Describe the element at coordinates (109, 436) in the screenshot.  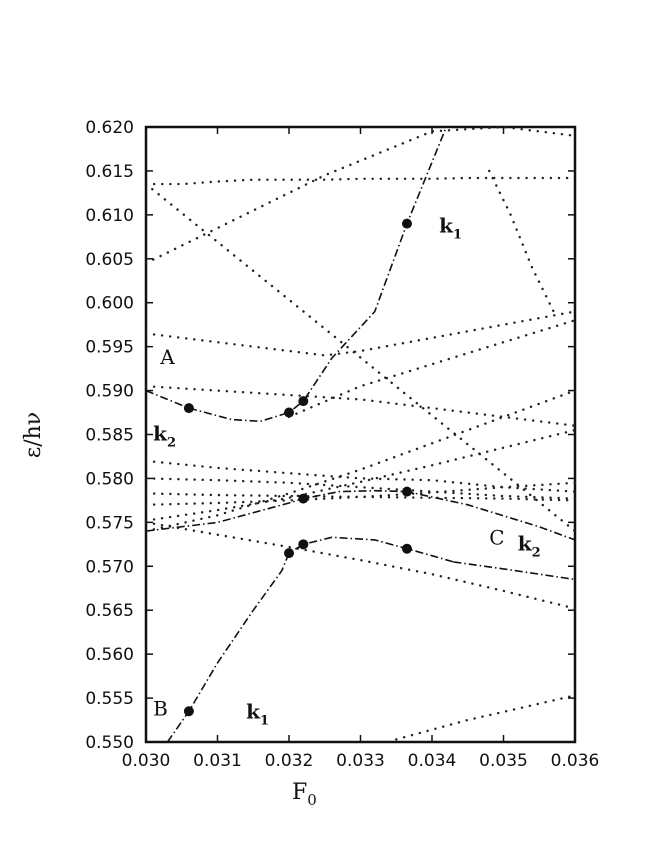
I see `y-tick-label: 0.585` at that location.